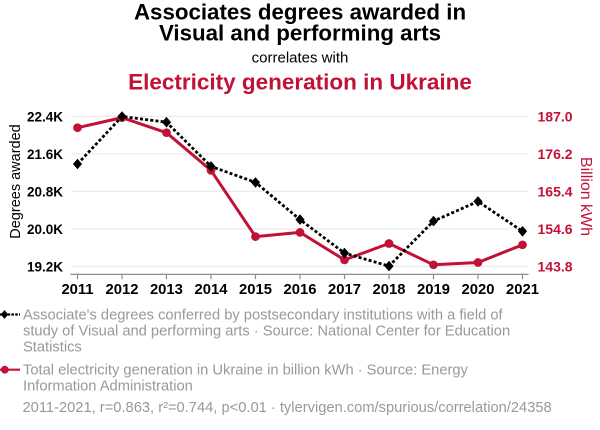 Image resolution: width=600 pixels, height=430 pixels. What do you see at coordinates (555, 266) in the screenshot?
I see `svg-text: 143.8` at bounding box center [555, 266].